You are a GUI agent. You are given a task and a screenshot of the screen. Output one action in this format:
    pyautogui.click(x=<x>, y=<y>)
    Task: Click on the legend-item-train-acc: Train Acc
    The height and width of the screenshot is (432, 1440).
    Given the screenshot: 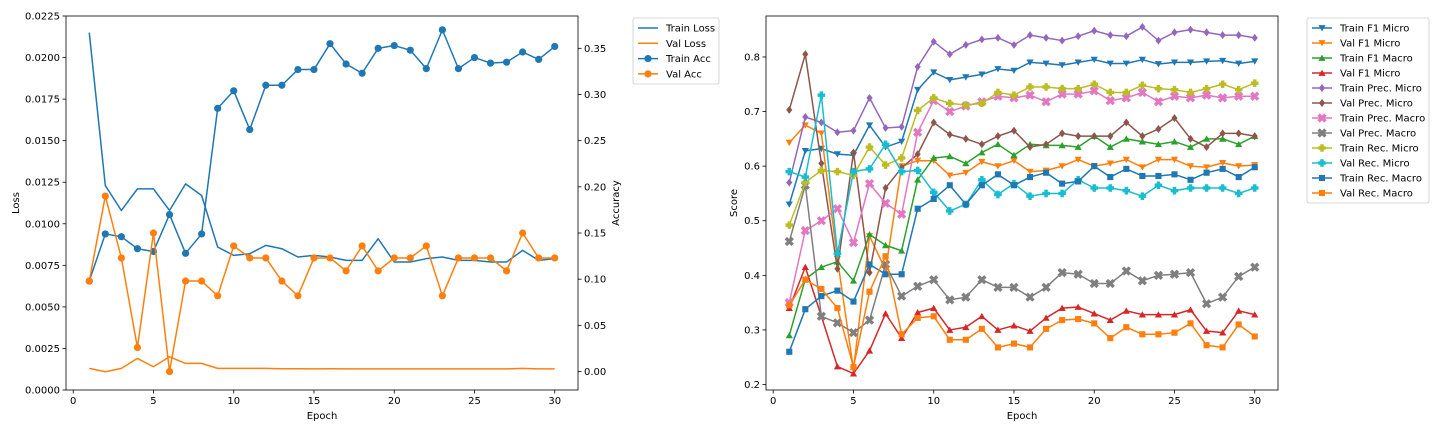 What is the action you would take?
    pyautogui.click(x=674, y=59)
    